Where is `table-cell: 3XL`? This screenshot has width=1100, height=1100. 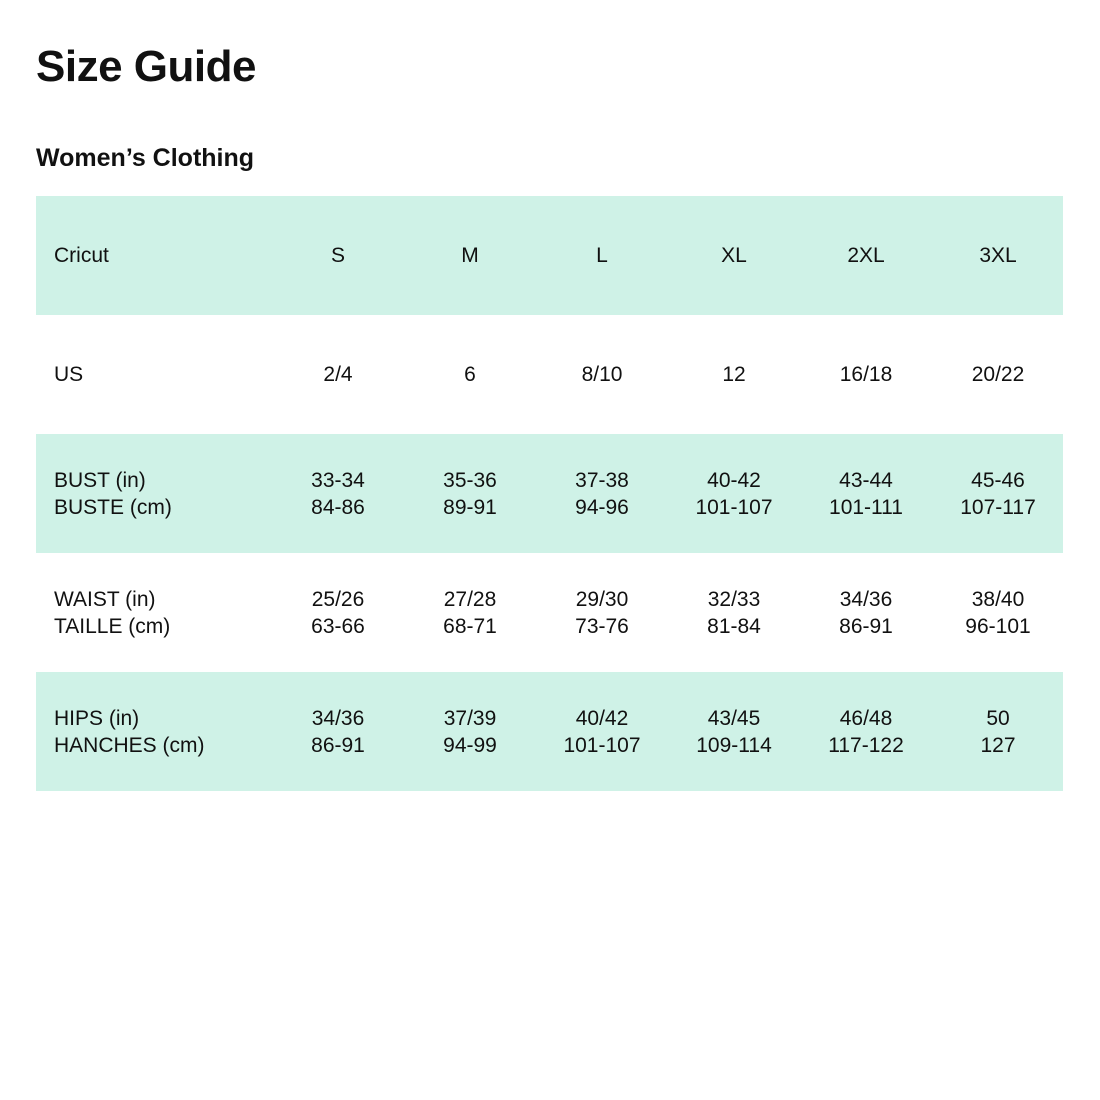 table-cell: 3XL is located at coordinates (998, 255).